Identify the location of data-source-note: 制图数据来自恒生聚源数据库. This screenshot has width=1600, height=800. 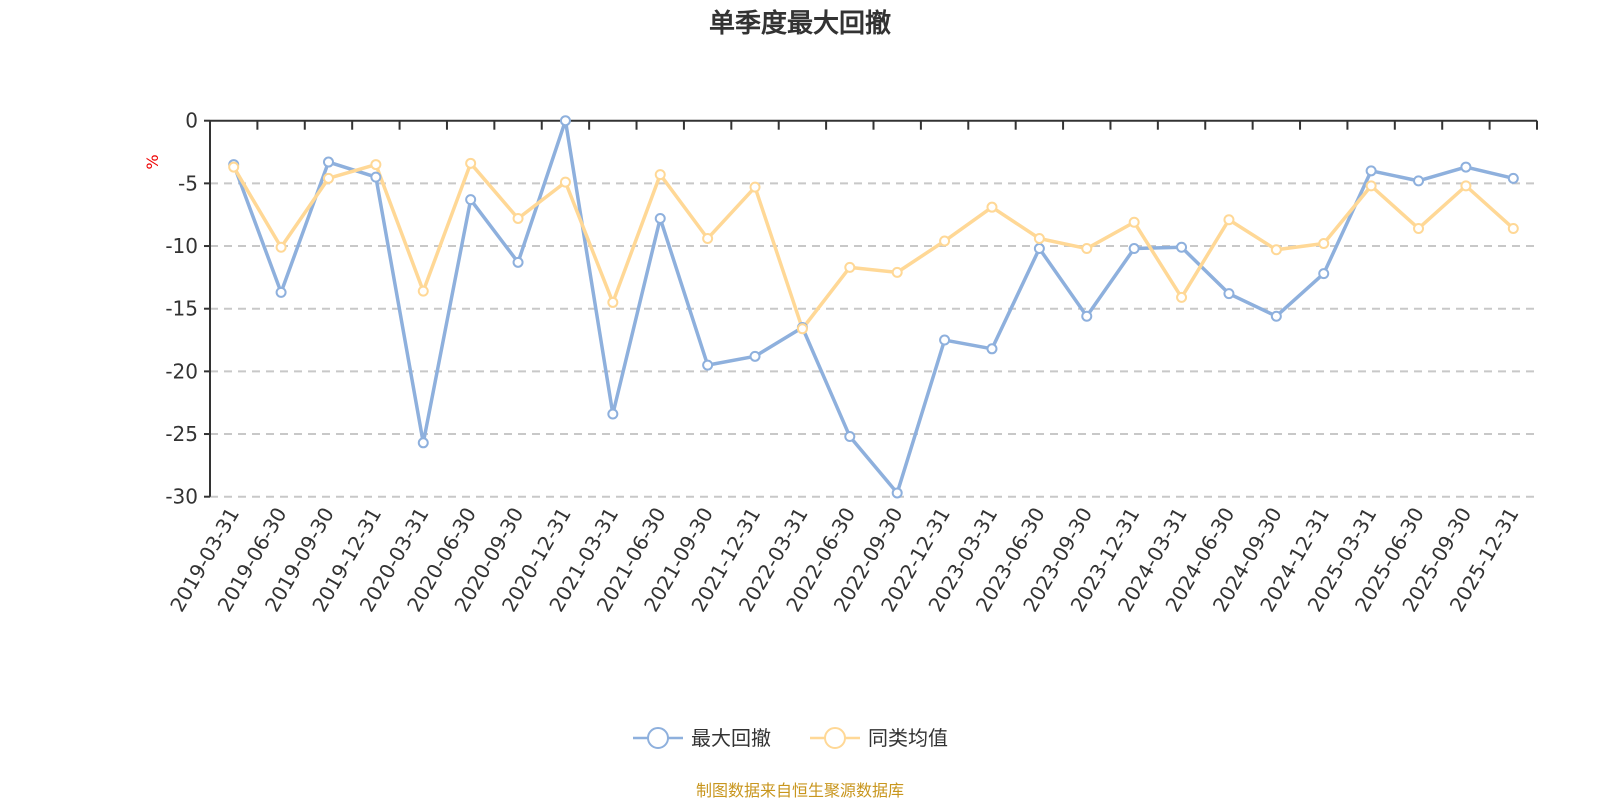
(800, 790).